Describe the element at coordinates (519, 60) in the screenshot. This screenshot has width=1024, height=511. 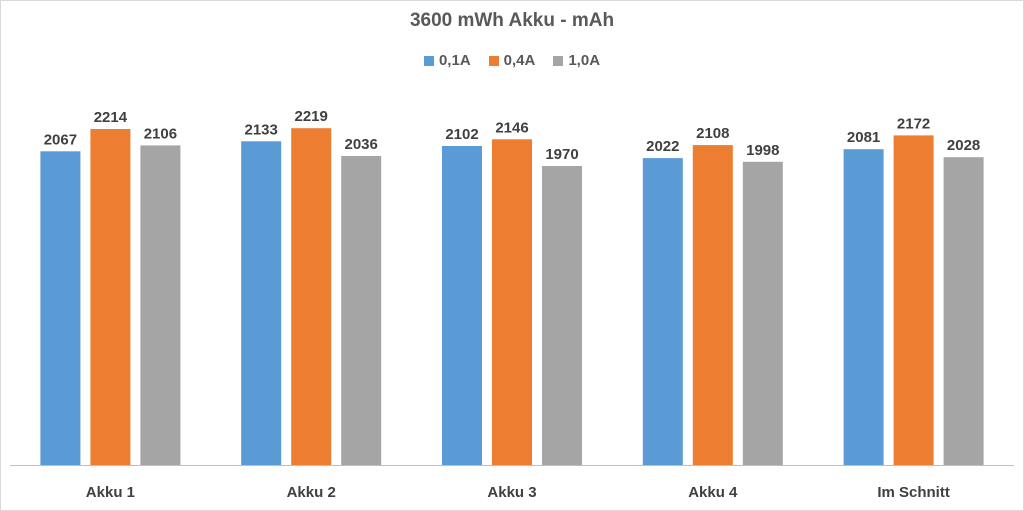
I see `legend-label-series-2: 0,4A` at that location.